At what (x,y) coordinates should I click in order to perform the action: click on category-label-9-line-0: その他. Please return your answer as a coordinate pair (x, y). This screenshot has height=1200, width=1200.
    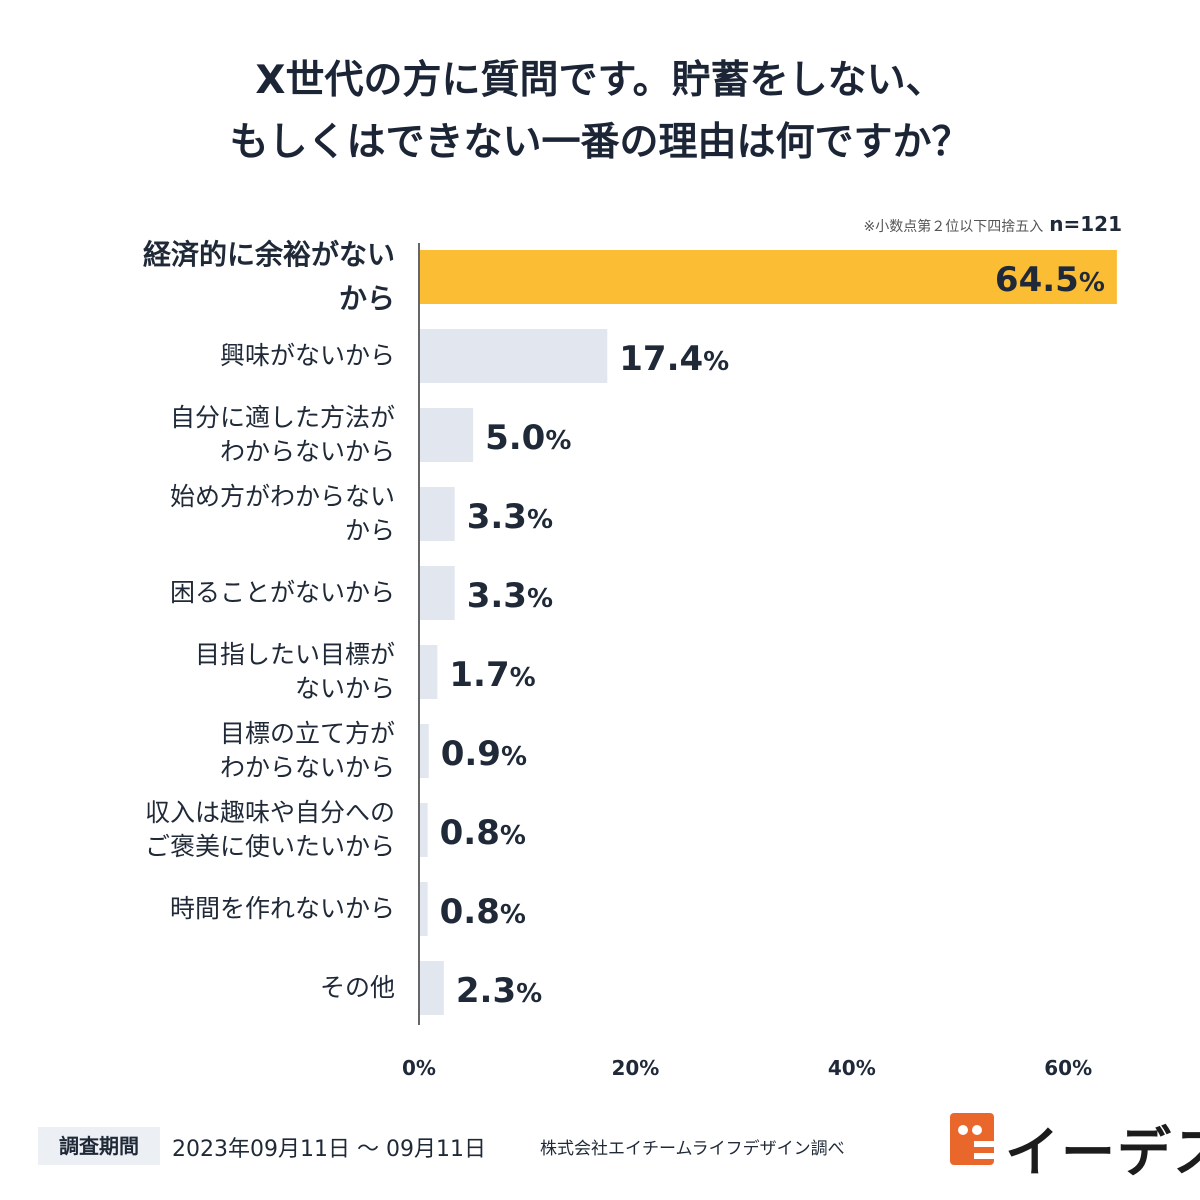
    Looking at the image, I should click on (357, 987).